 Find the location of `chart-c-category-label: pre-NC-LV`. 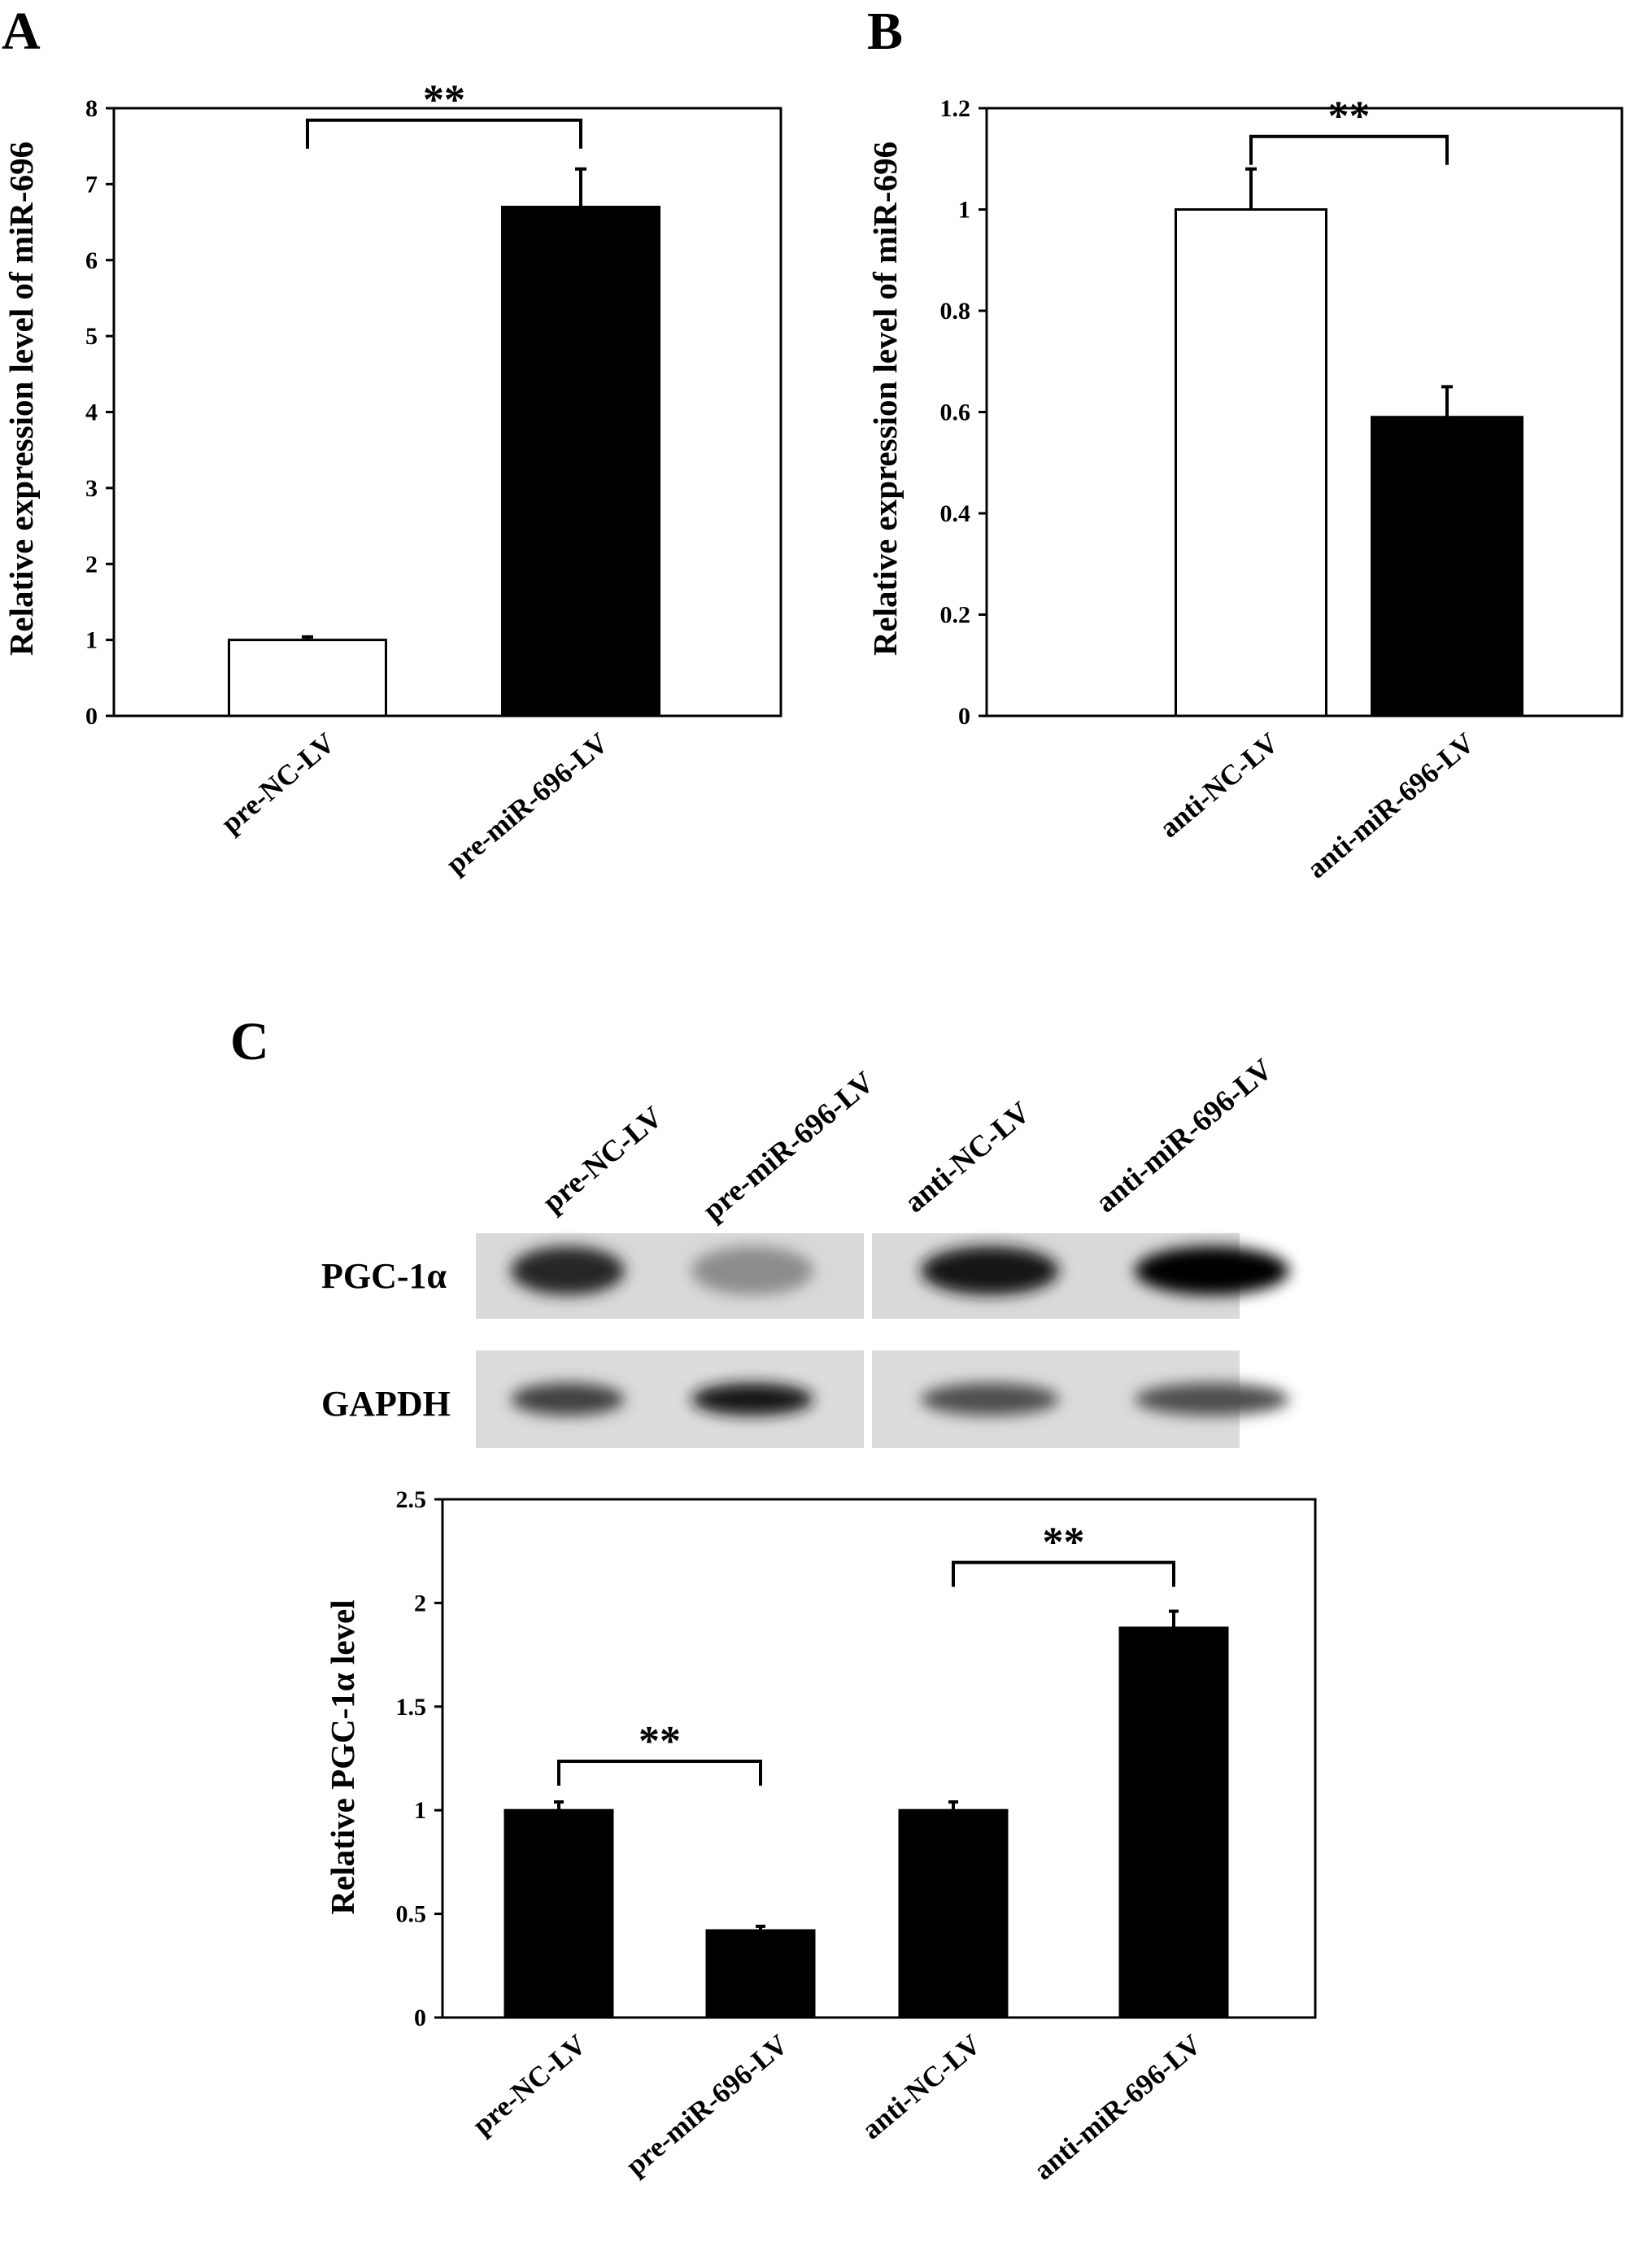

chart-c-category-label: pre-NC-LV is located at coordinates (529, 2084).